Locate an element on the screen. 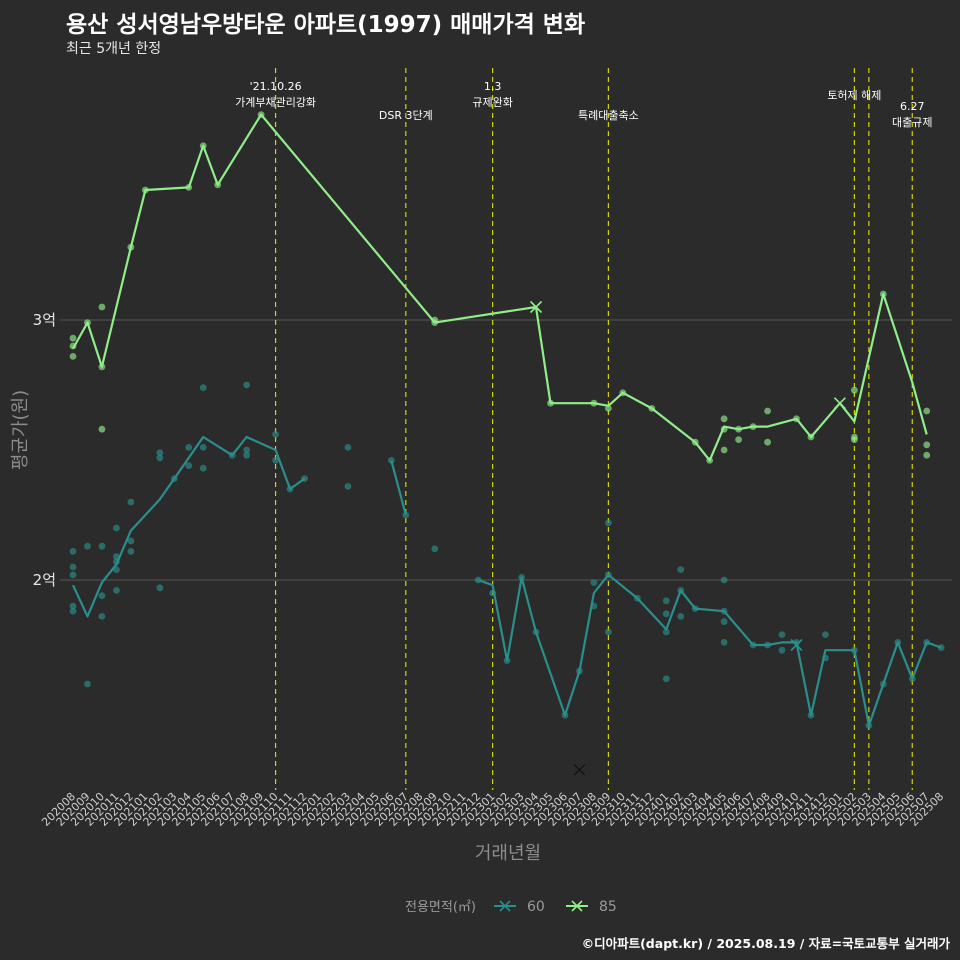  event-annotation: 특례대출축소 is located at coordinates (608, 115).